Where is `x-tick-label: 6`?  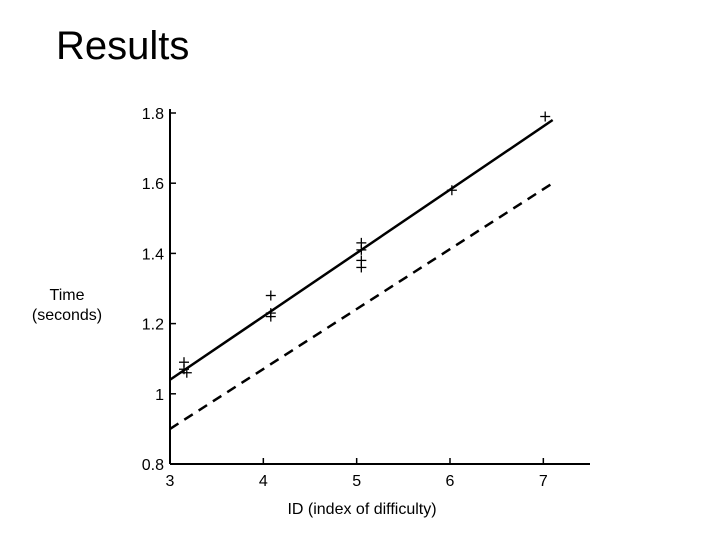 x-tick-label: 6 is located at coordinates (450, 481).